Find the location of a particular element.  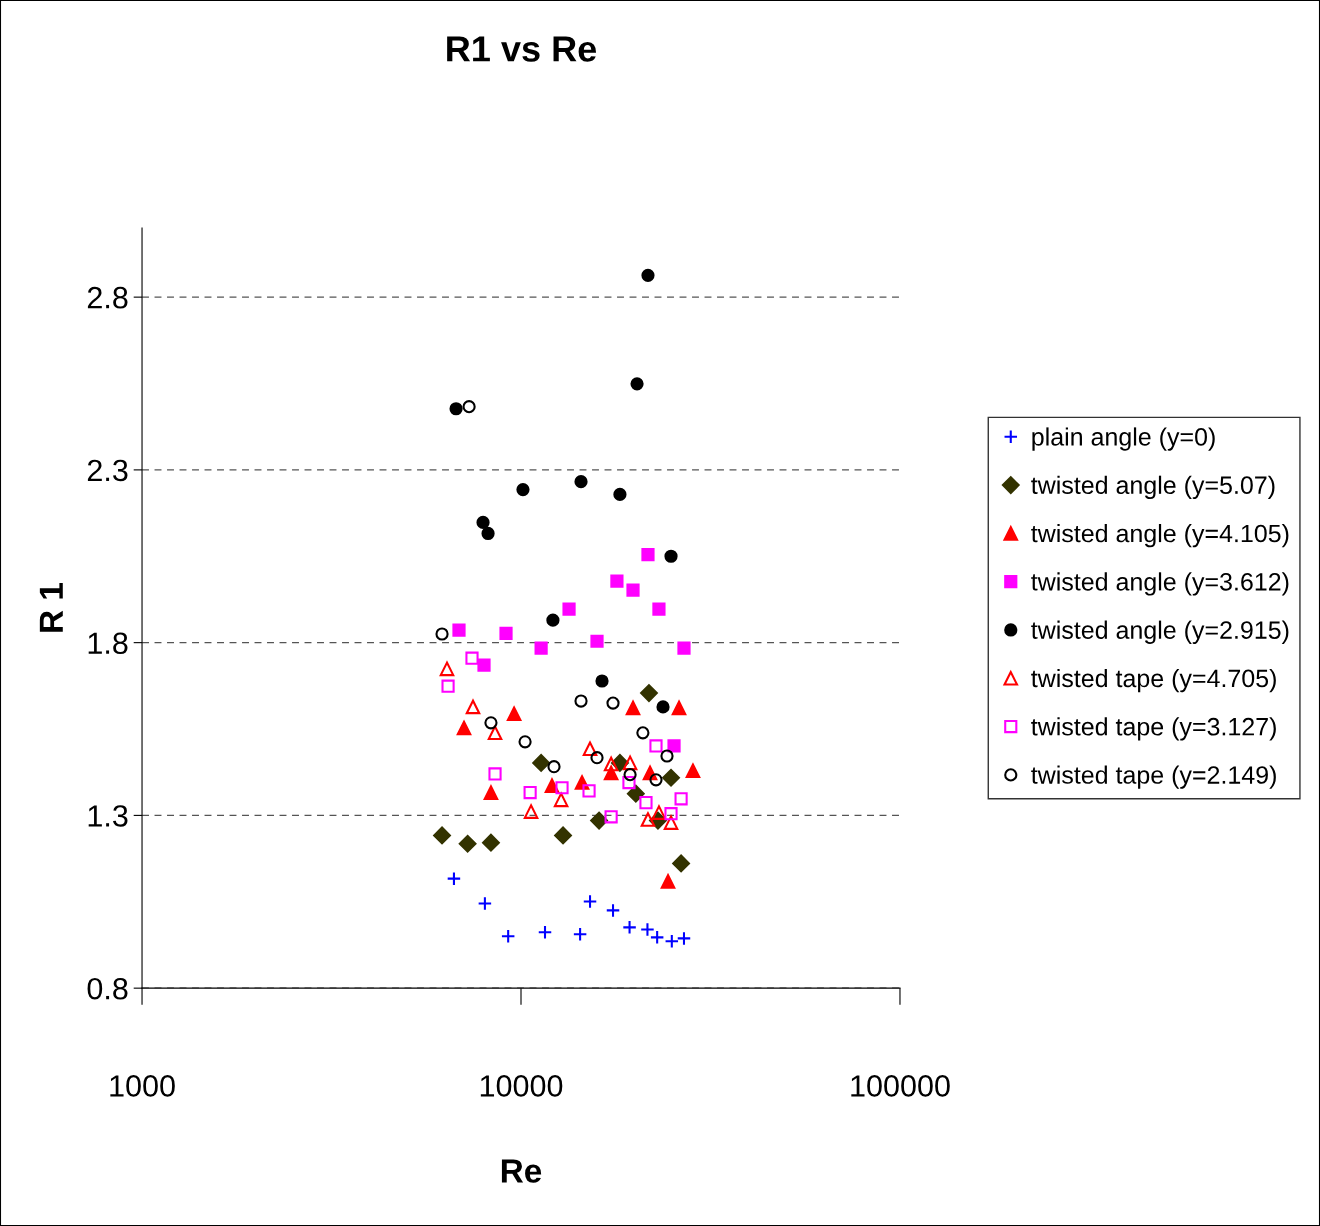

legend-label: twisted tape (y=3.127) is located at coordinates (1153, 729).